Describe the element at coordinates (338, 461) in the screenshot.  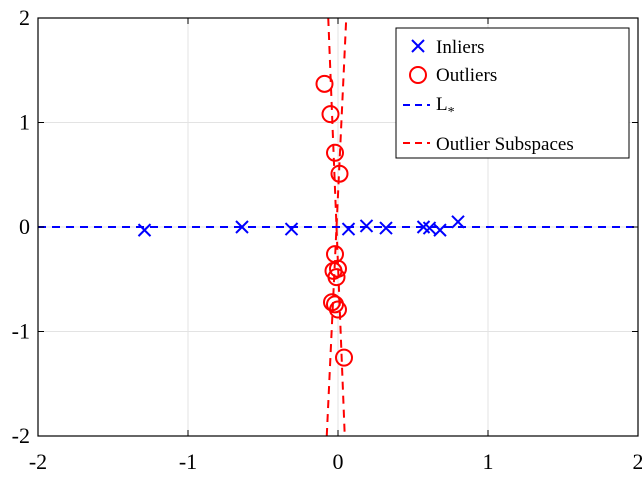
I see `x-tick-label: 0` at that location.